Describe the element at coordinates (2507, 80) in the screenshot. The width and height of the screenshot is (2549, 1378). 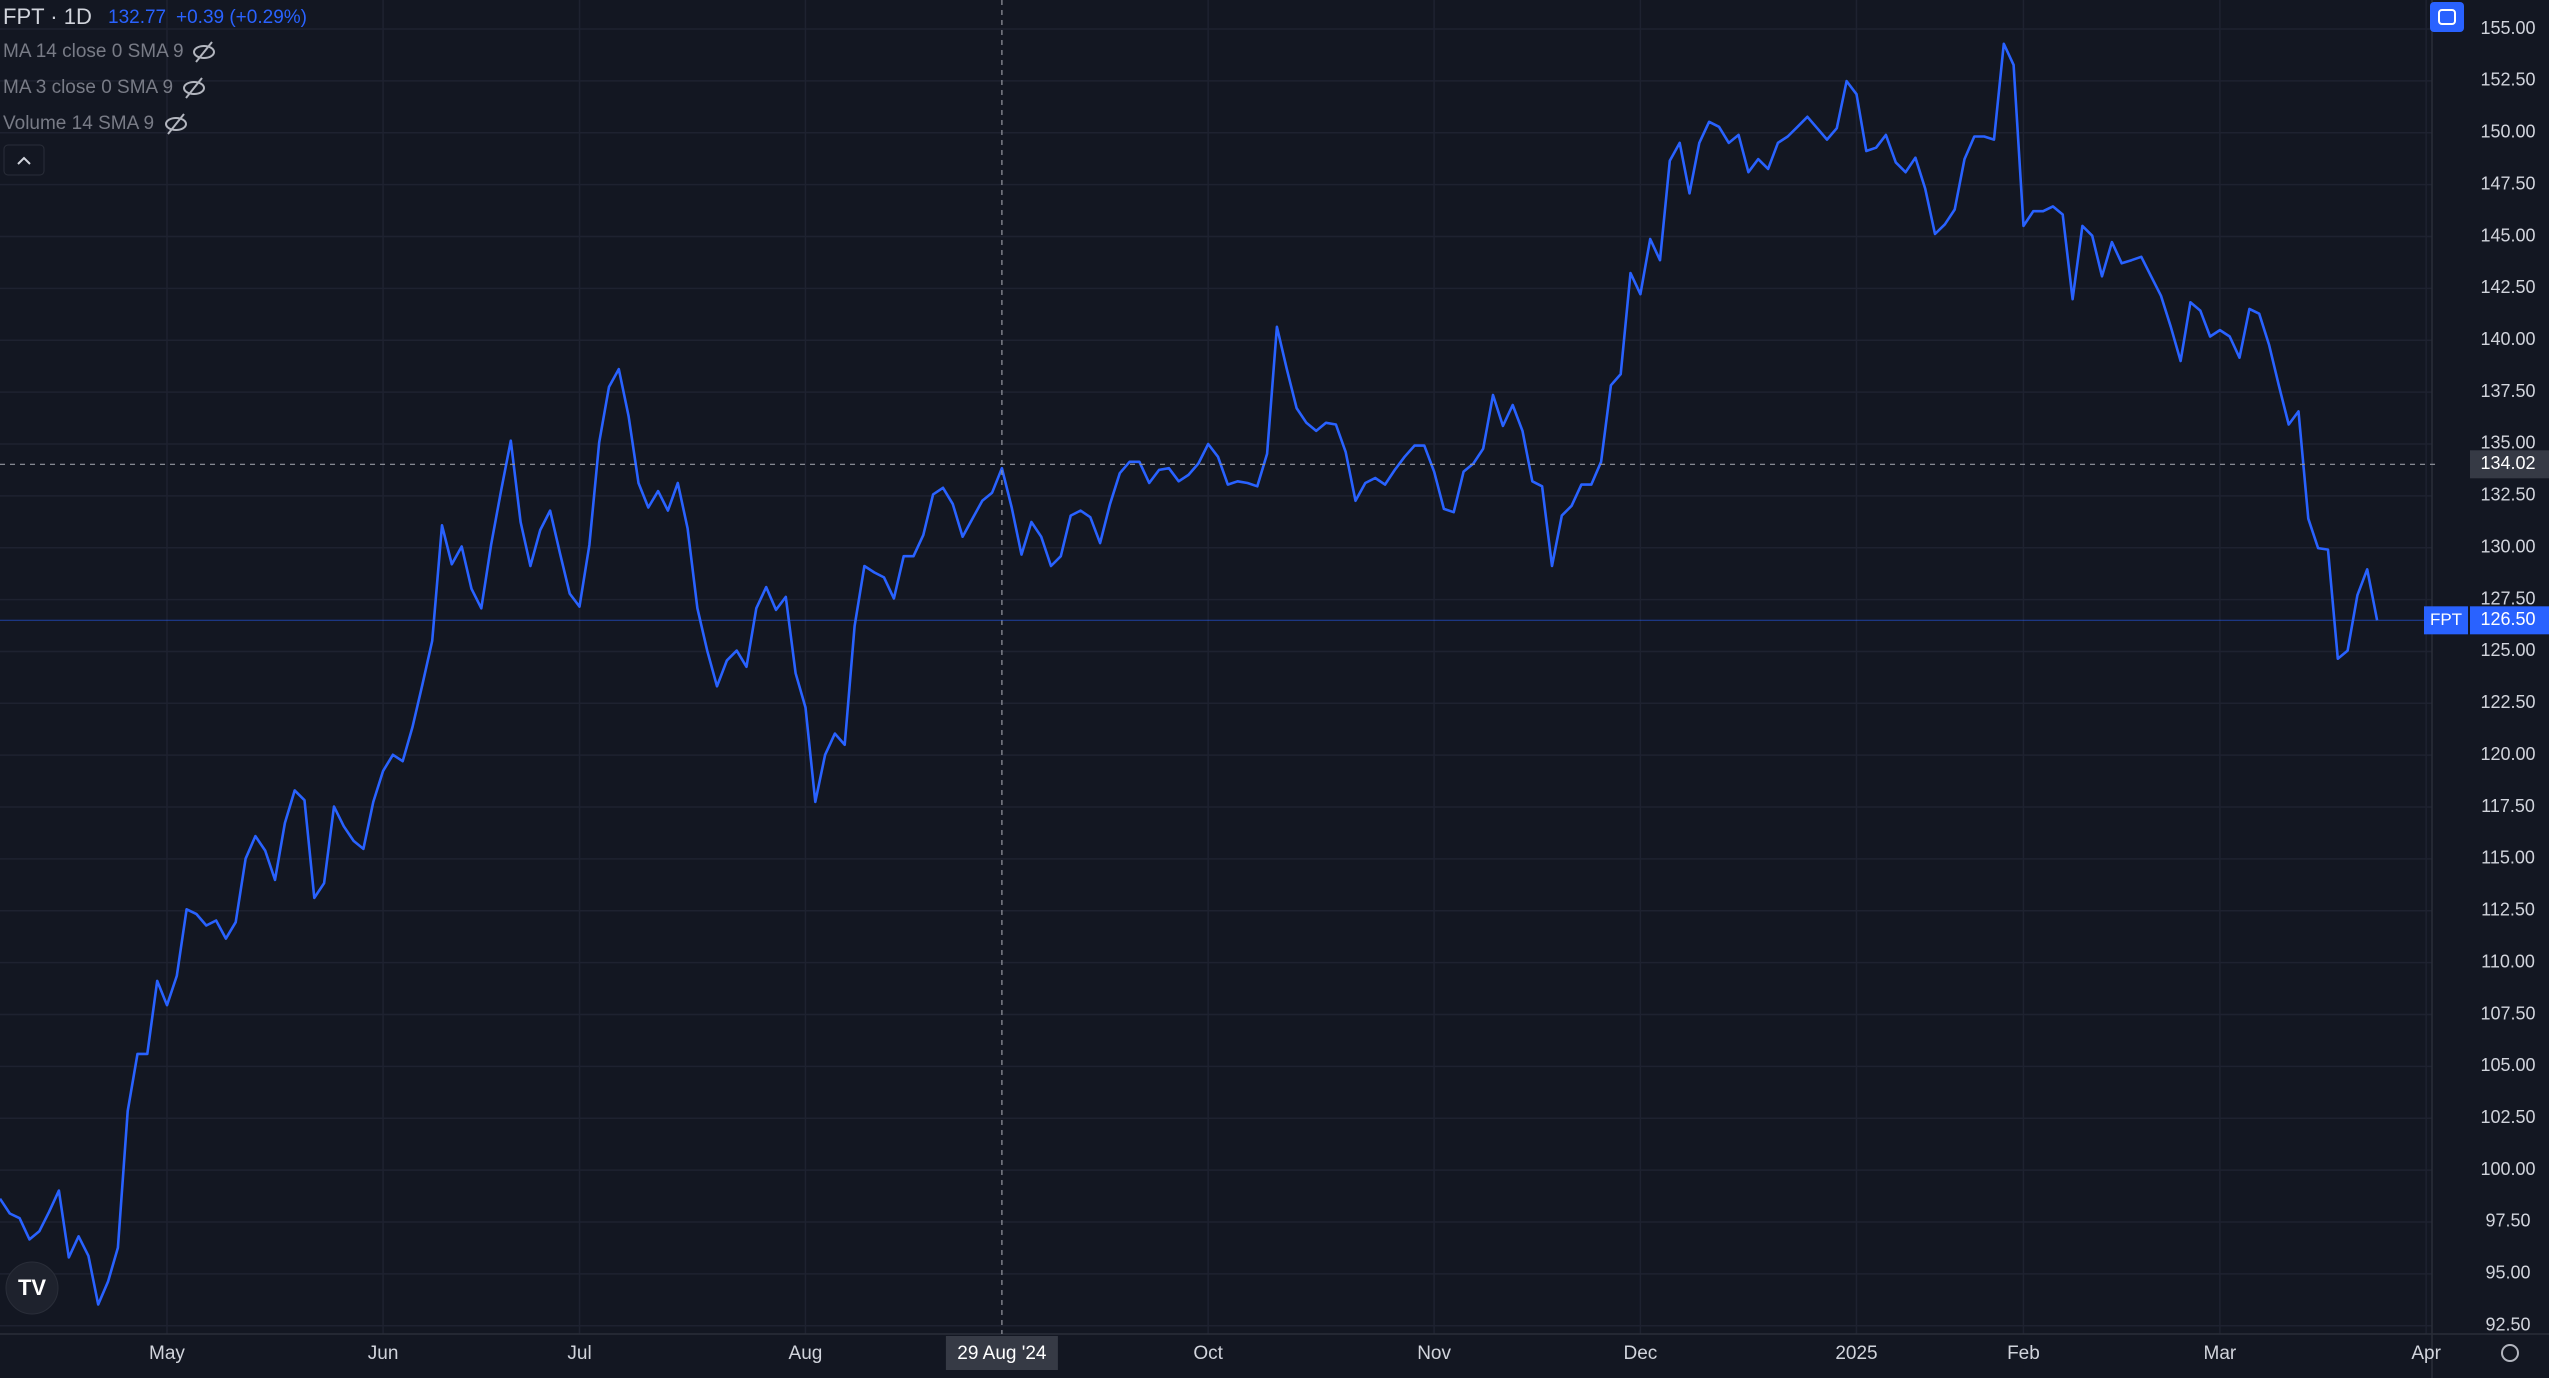
I see `y-tick-label: 152.50` at that location.